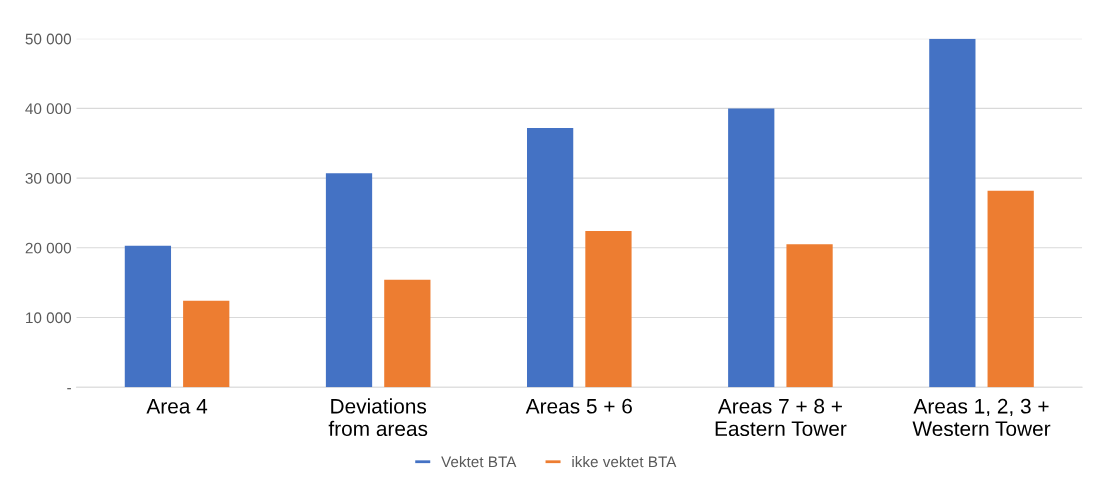 The height and width of the screenshot is (484, 1093). Describe the element at coordinates (781, 417) in the screenshot. I see `x-tick-label: Areas 7 + 8 + Eastern Tower` at that location.